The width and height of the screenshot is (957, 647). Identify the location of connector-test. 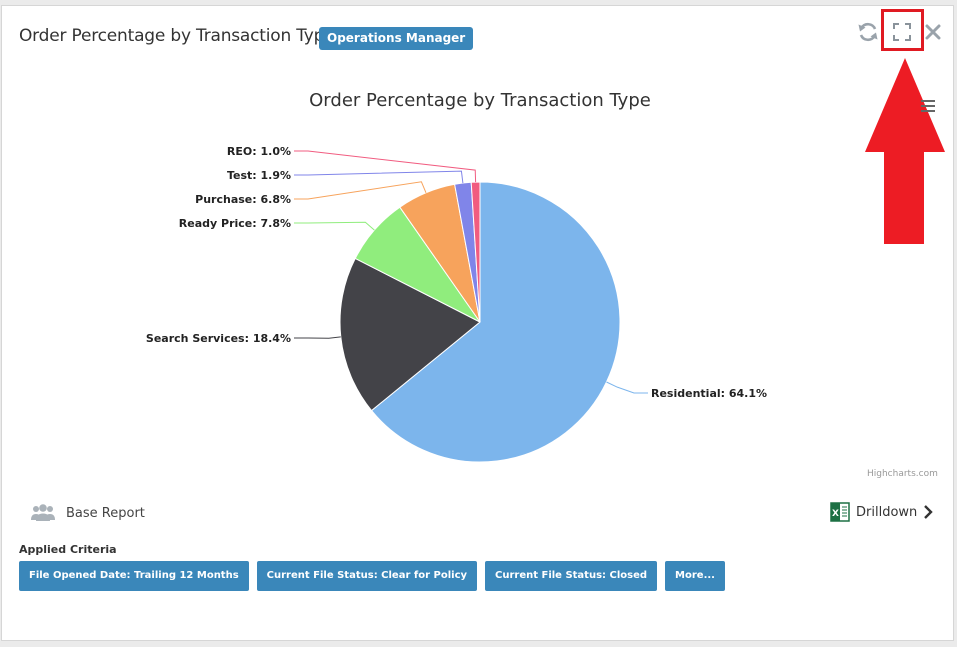
(379, 177).